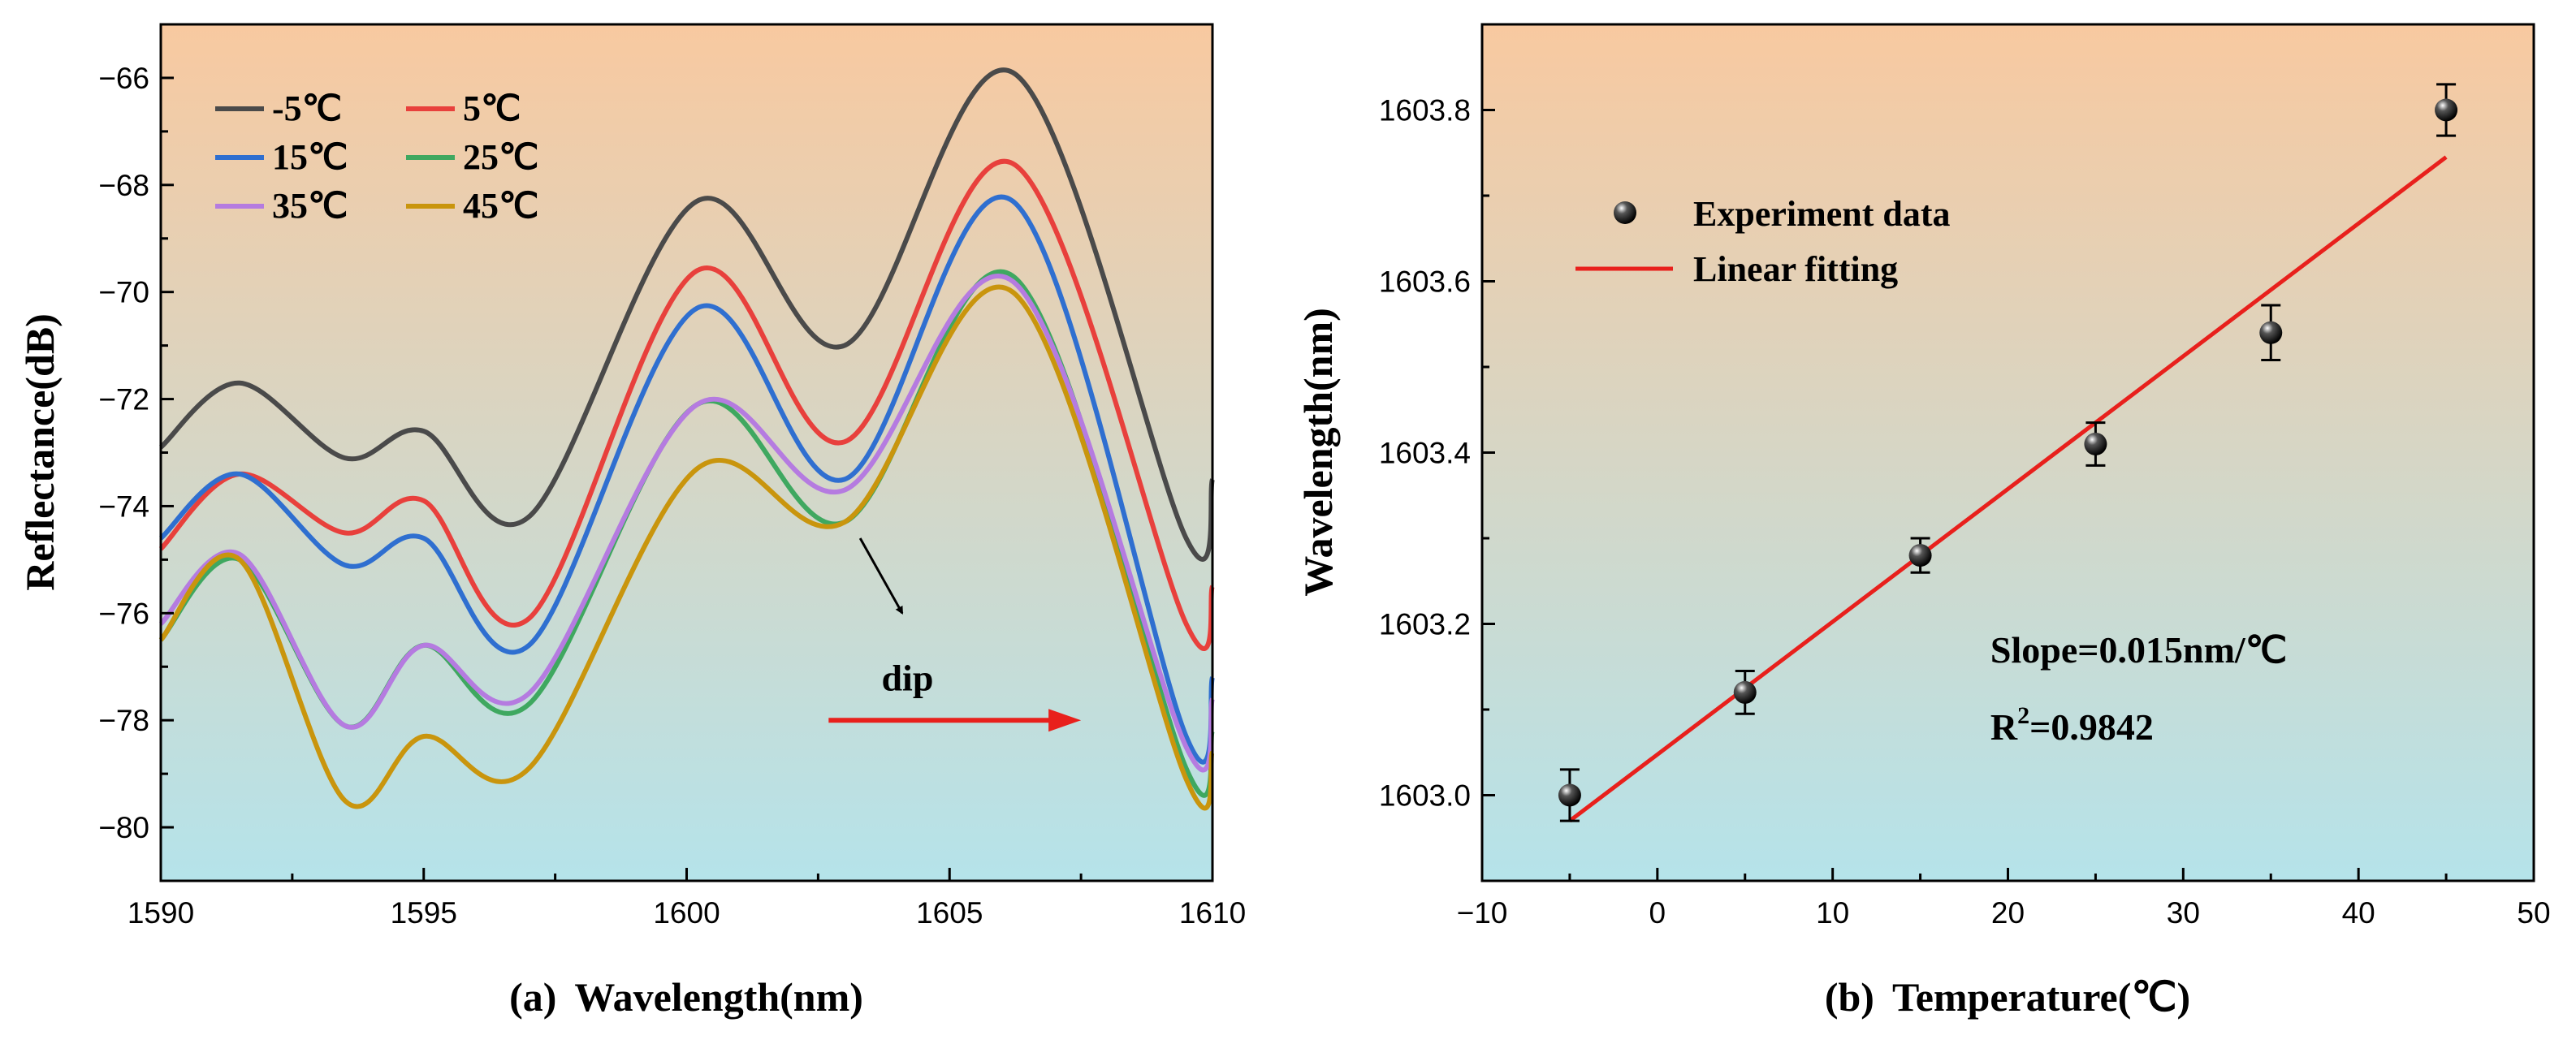  What do you see at coordinates (1625, 213) in the screenshot?
I see `chart-b-legend-marker` at bounding box center [1625, 213].